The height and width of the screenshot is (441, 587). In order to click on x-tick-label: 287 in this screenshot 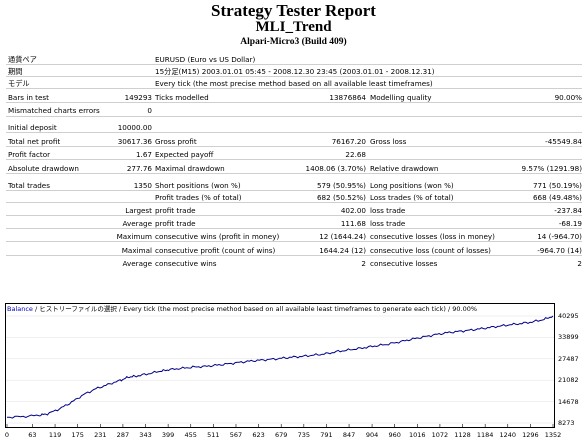, I will do `click(123, 435)`.